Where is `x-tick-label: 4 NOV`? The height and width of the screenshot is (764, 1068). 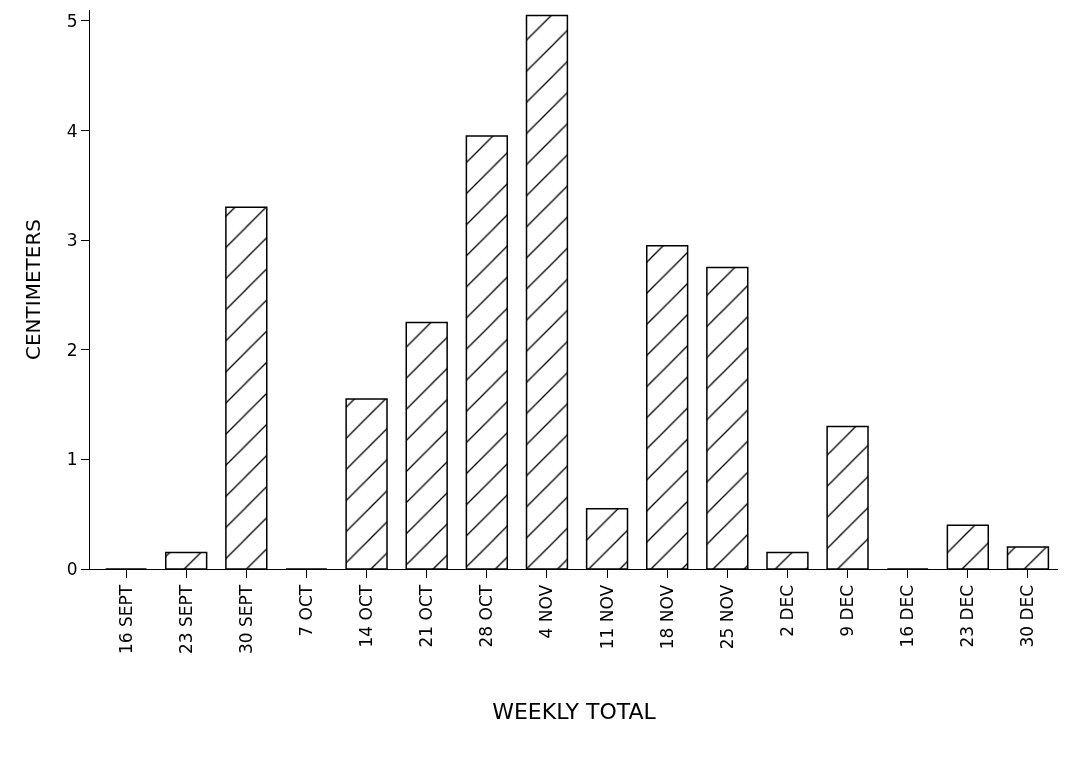 x-tick-label: 4 NOV is located at coordinates (546, 611).